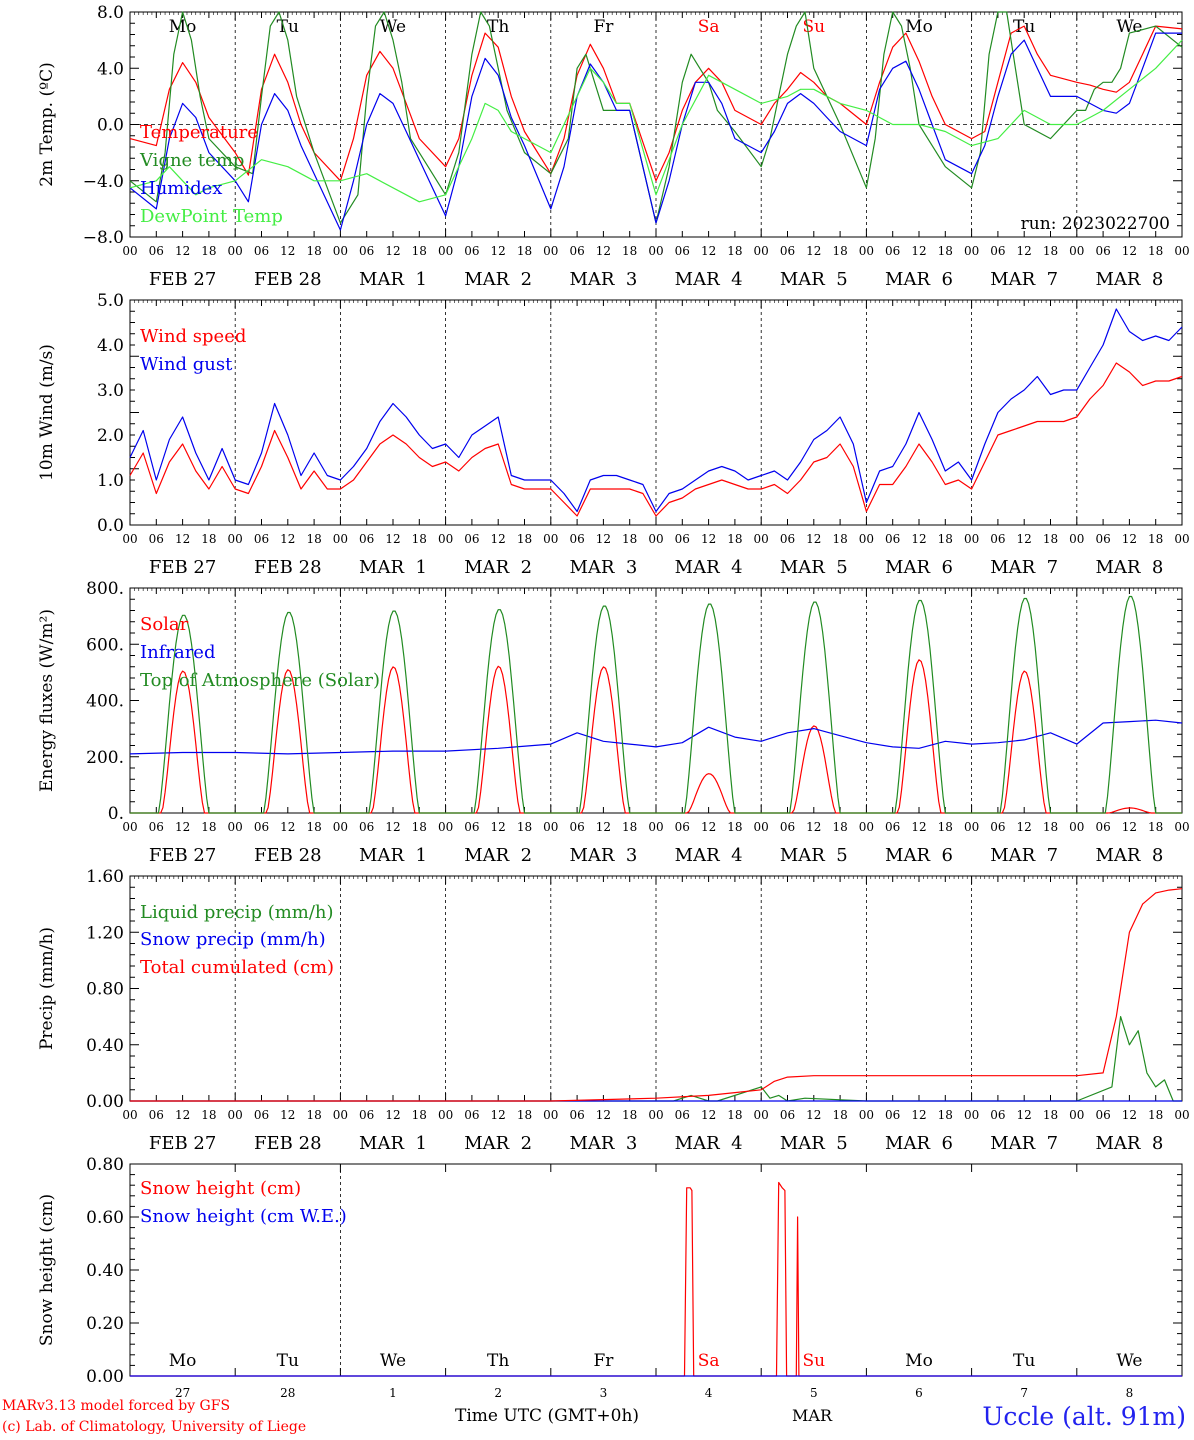  What do you see at coordinates (164, 624) in the screenshot?
I see `legend-solar: Solar` at bounding box center [164, 624].